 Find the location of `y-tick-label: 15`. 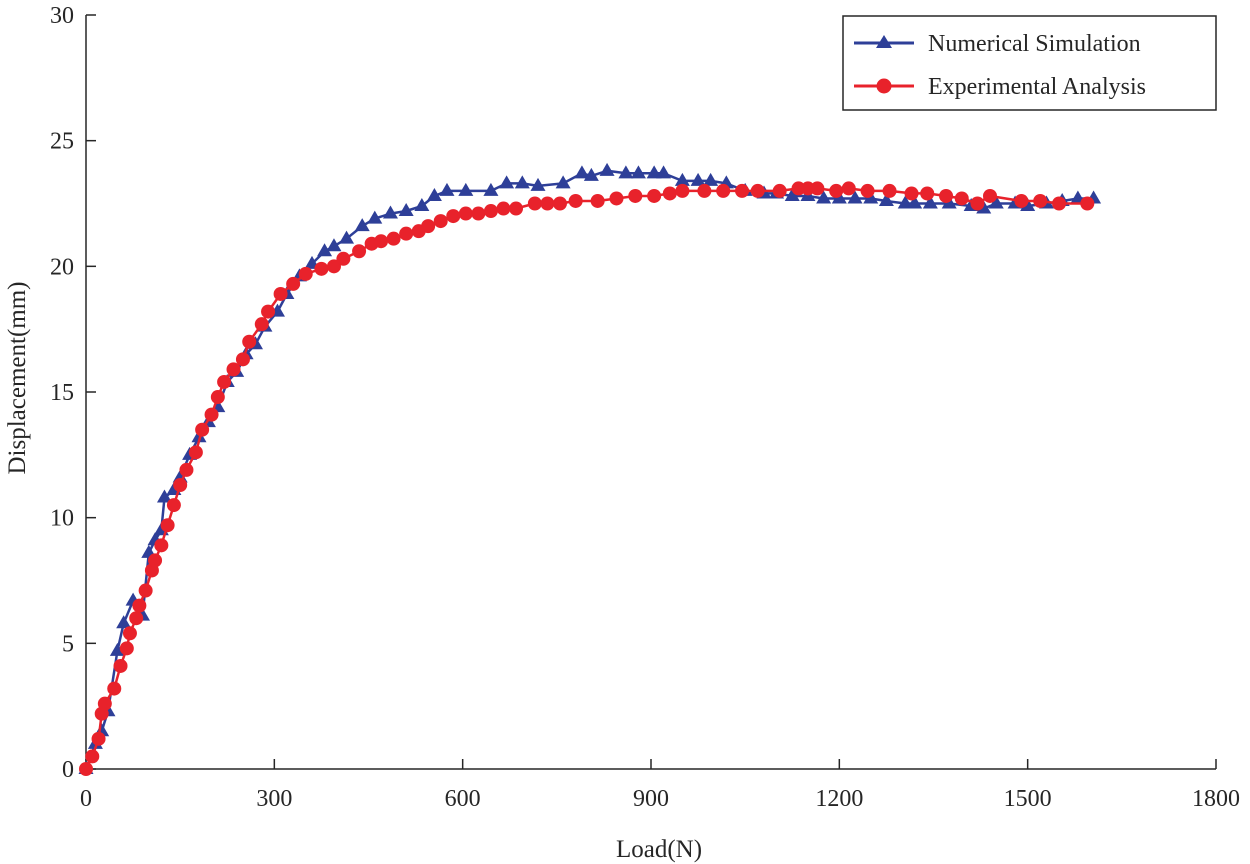

y-tick-label: 15 is located at coordinates (62, 393).